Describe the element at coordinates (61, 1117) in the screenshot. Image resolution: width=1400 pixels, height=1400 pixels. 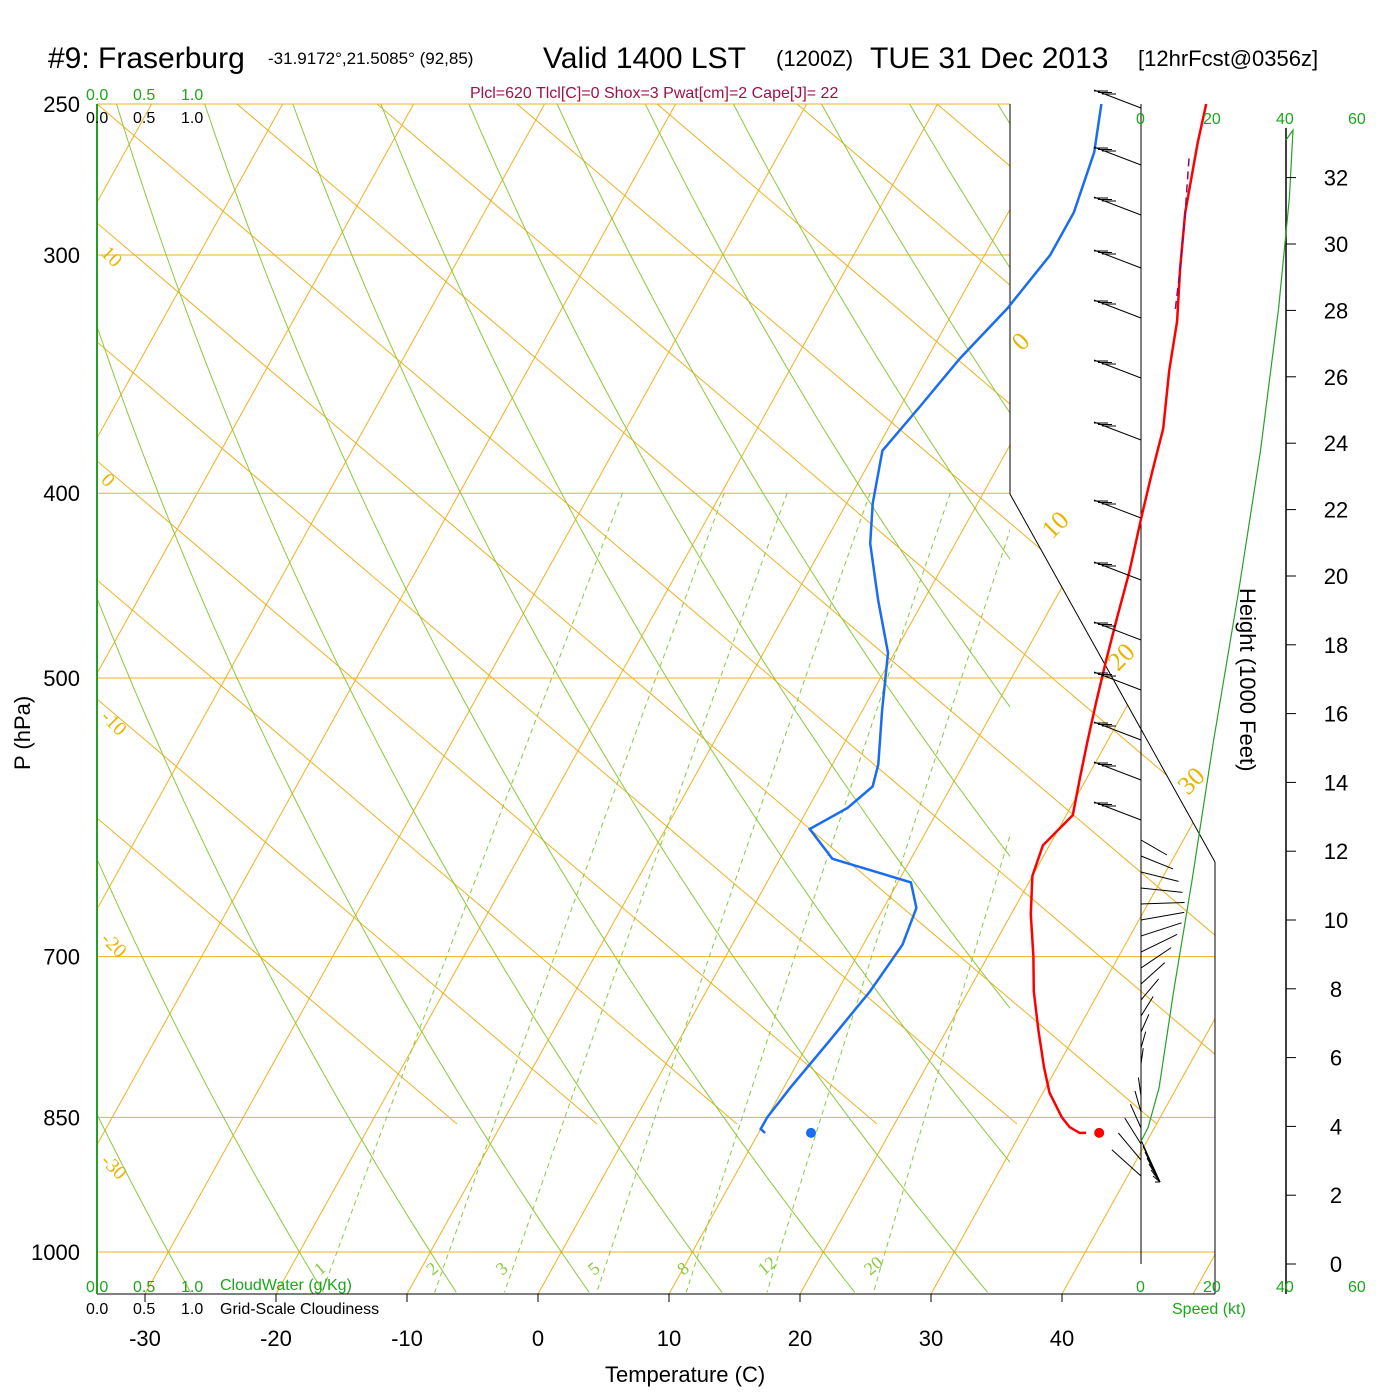
I see `y-tick-label: 850` at that location.